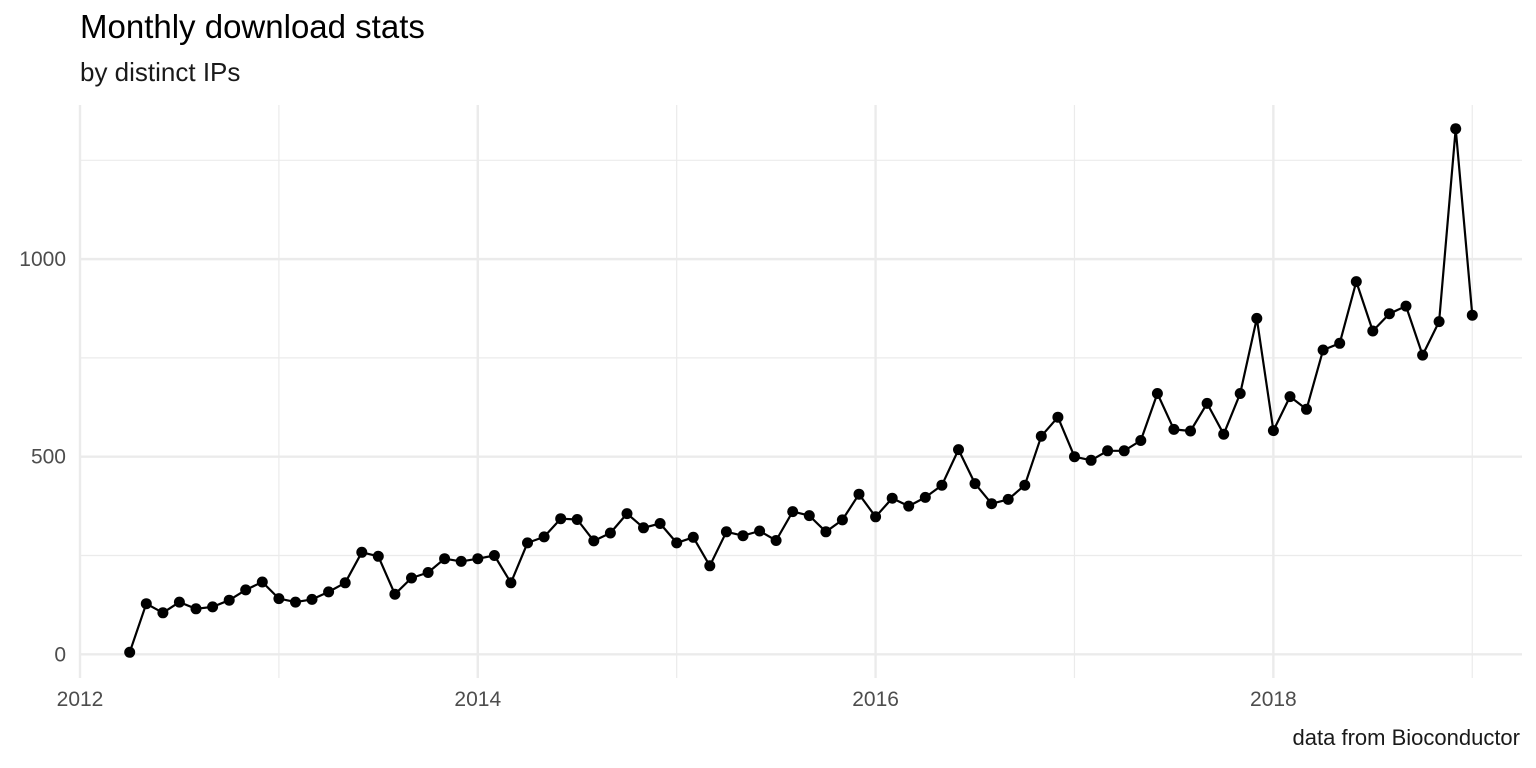 This screenshot has width=1536, height=768. I want to click on x-axis-labels: 2012 2014 2016 2018, so click(677, 699).